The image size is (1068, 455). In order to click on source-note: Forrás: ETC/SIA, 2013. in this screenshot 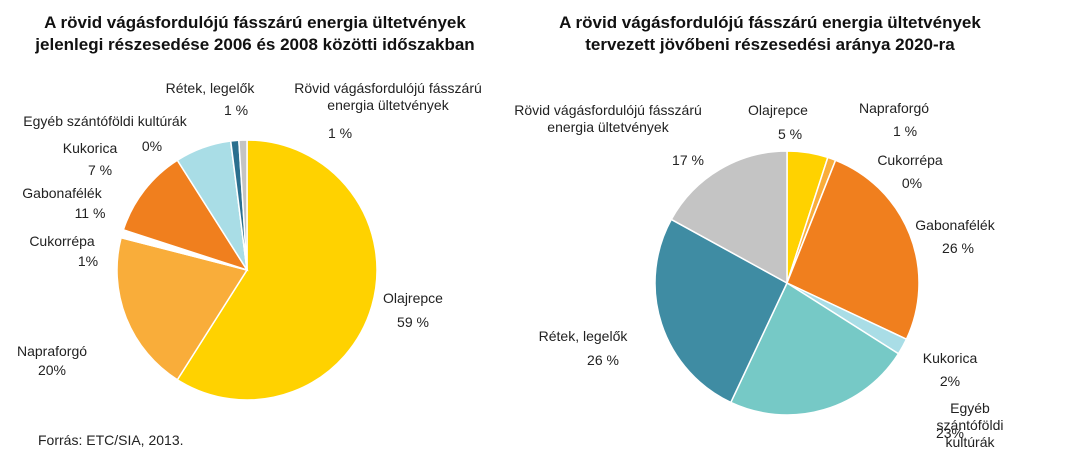, I will do `click(111, 440)`.